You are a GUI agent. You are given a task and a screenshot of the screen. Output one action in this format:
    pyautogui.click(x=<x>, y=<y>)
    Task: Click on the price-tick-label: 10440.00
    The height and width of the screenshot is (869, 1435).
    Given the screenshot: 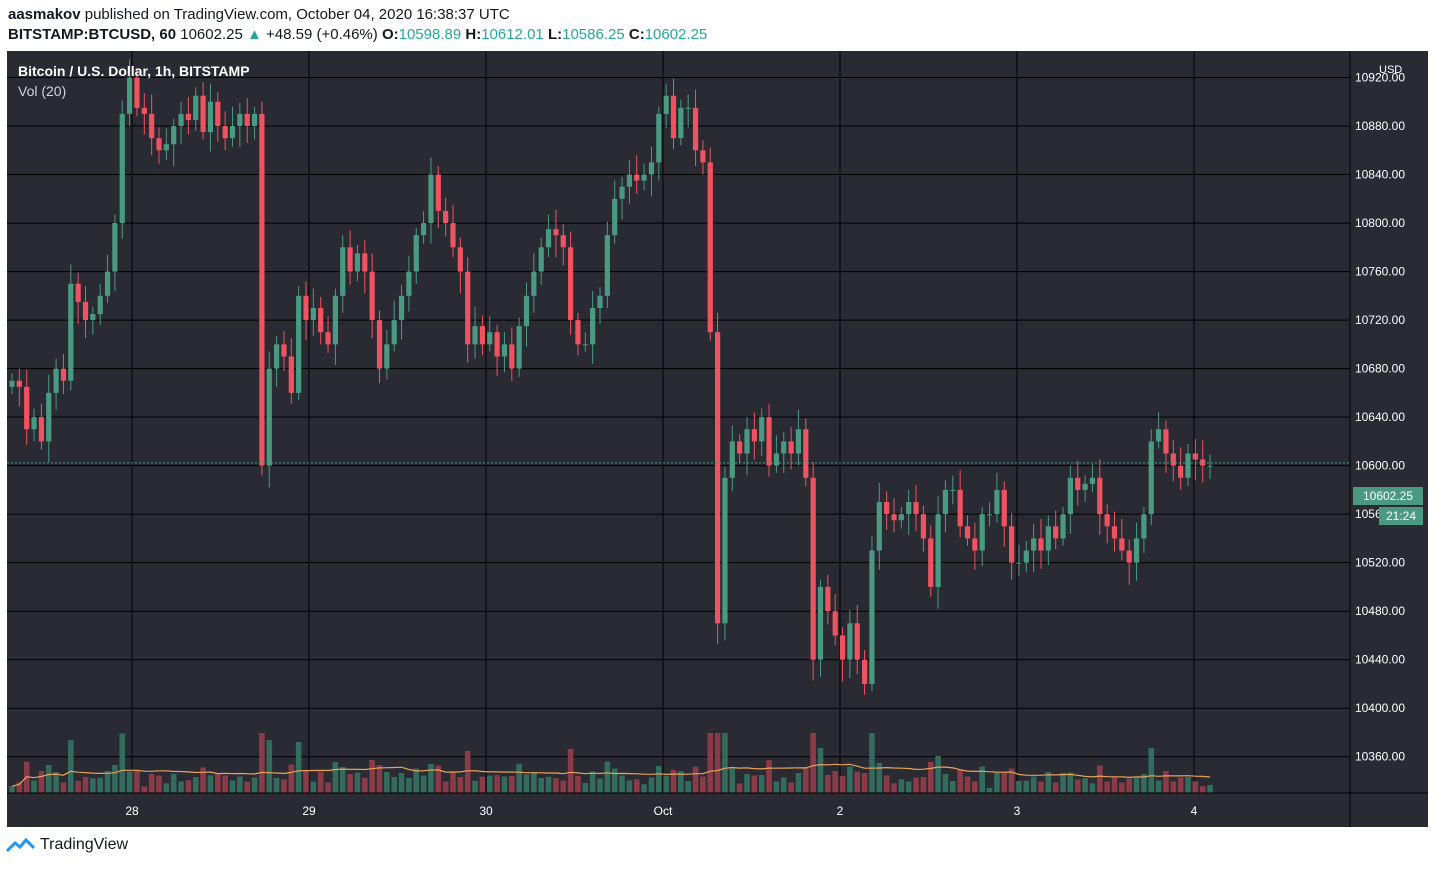 What is the action you would take?
    pyautogui.click(x=1380, y=660)
    